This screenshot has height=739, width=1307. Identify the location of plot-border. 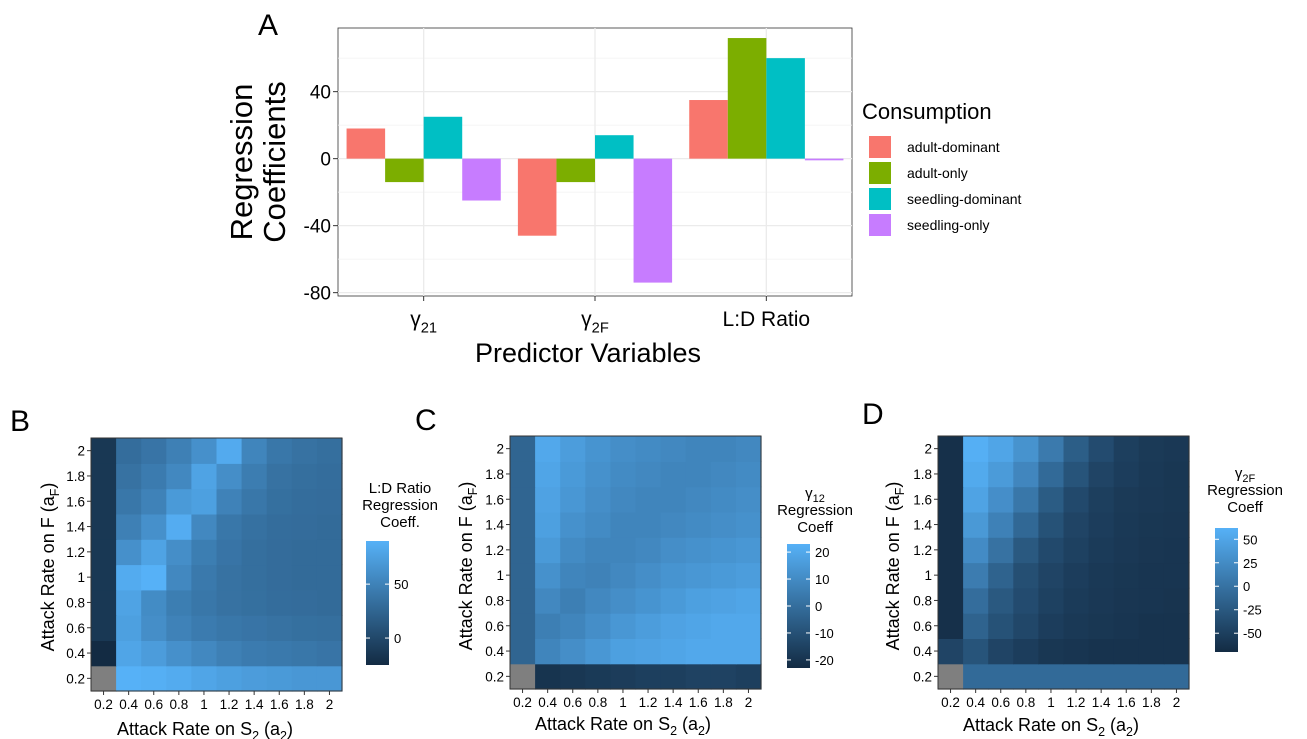
(216, 564).